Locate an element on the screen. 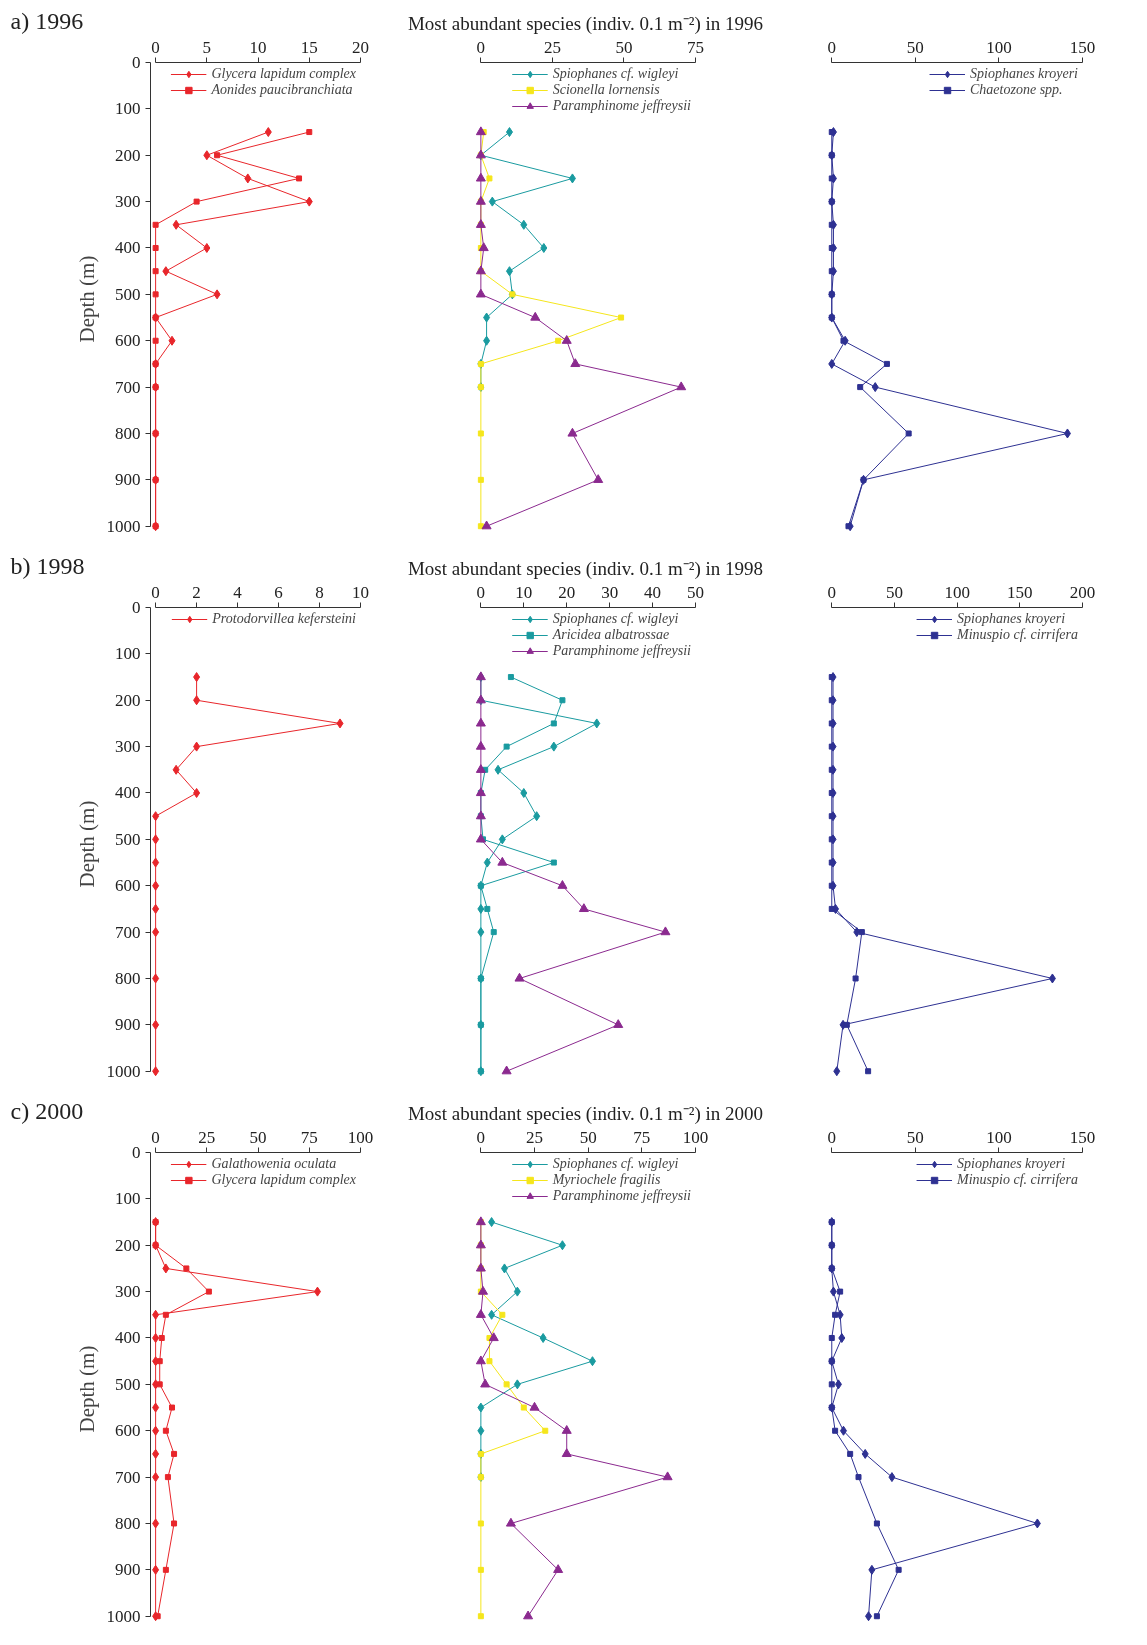 The height and width of the screenshot is (1645, 1147). x-tick-label: 6 is located at coordinates (278, 592).